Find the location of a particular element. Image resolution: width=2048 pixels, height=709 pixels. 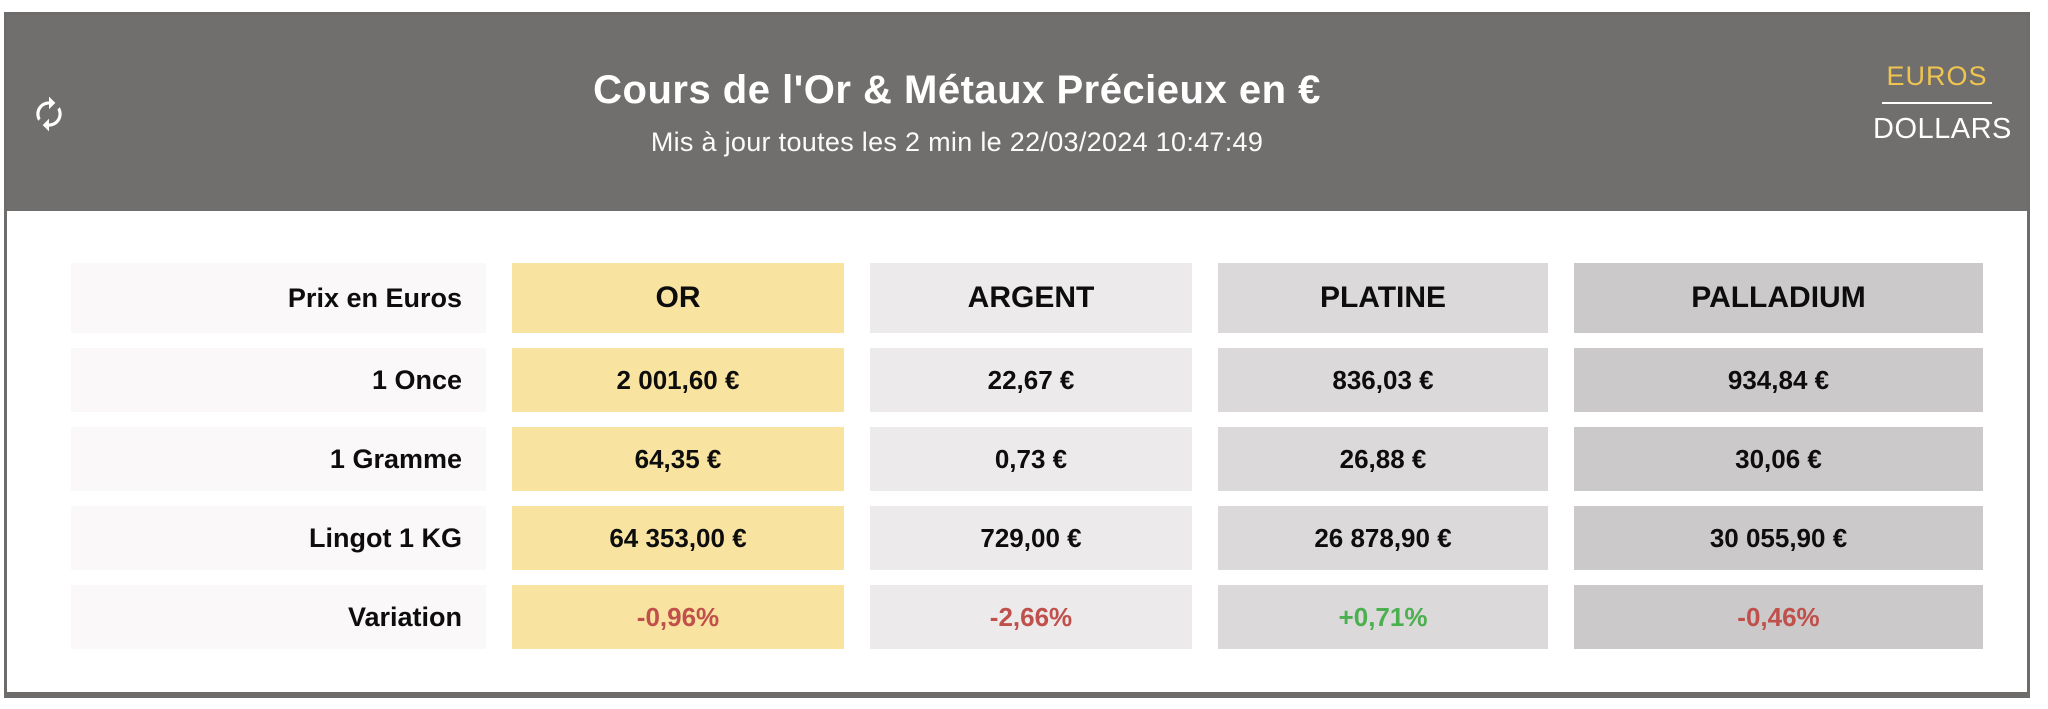

refresh-icon is located at coordinates (49, 113).